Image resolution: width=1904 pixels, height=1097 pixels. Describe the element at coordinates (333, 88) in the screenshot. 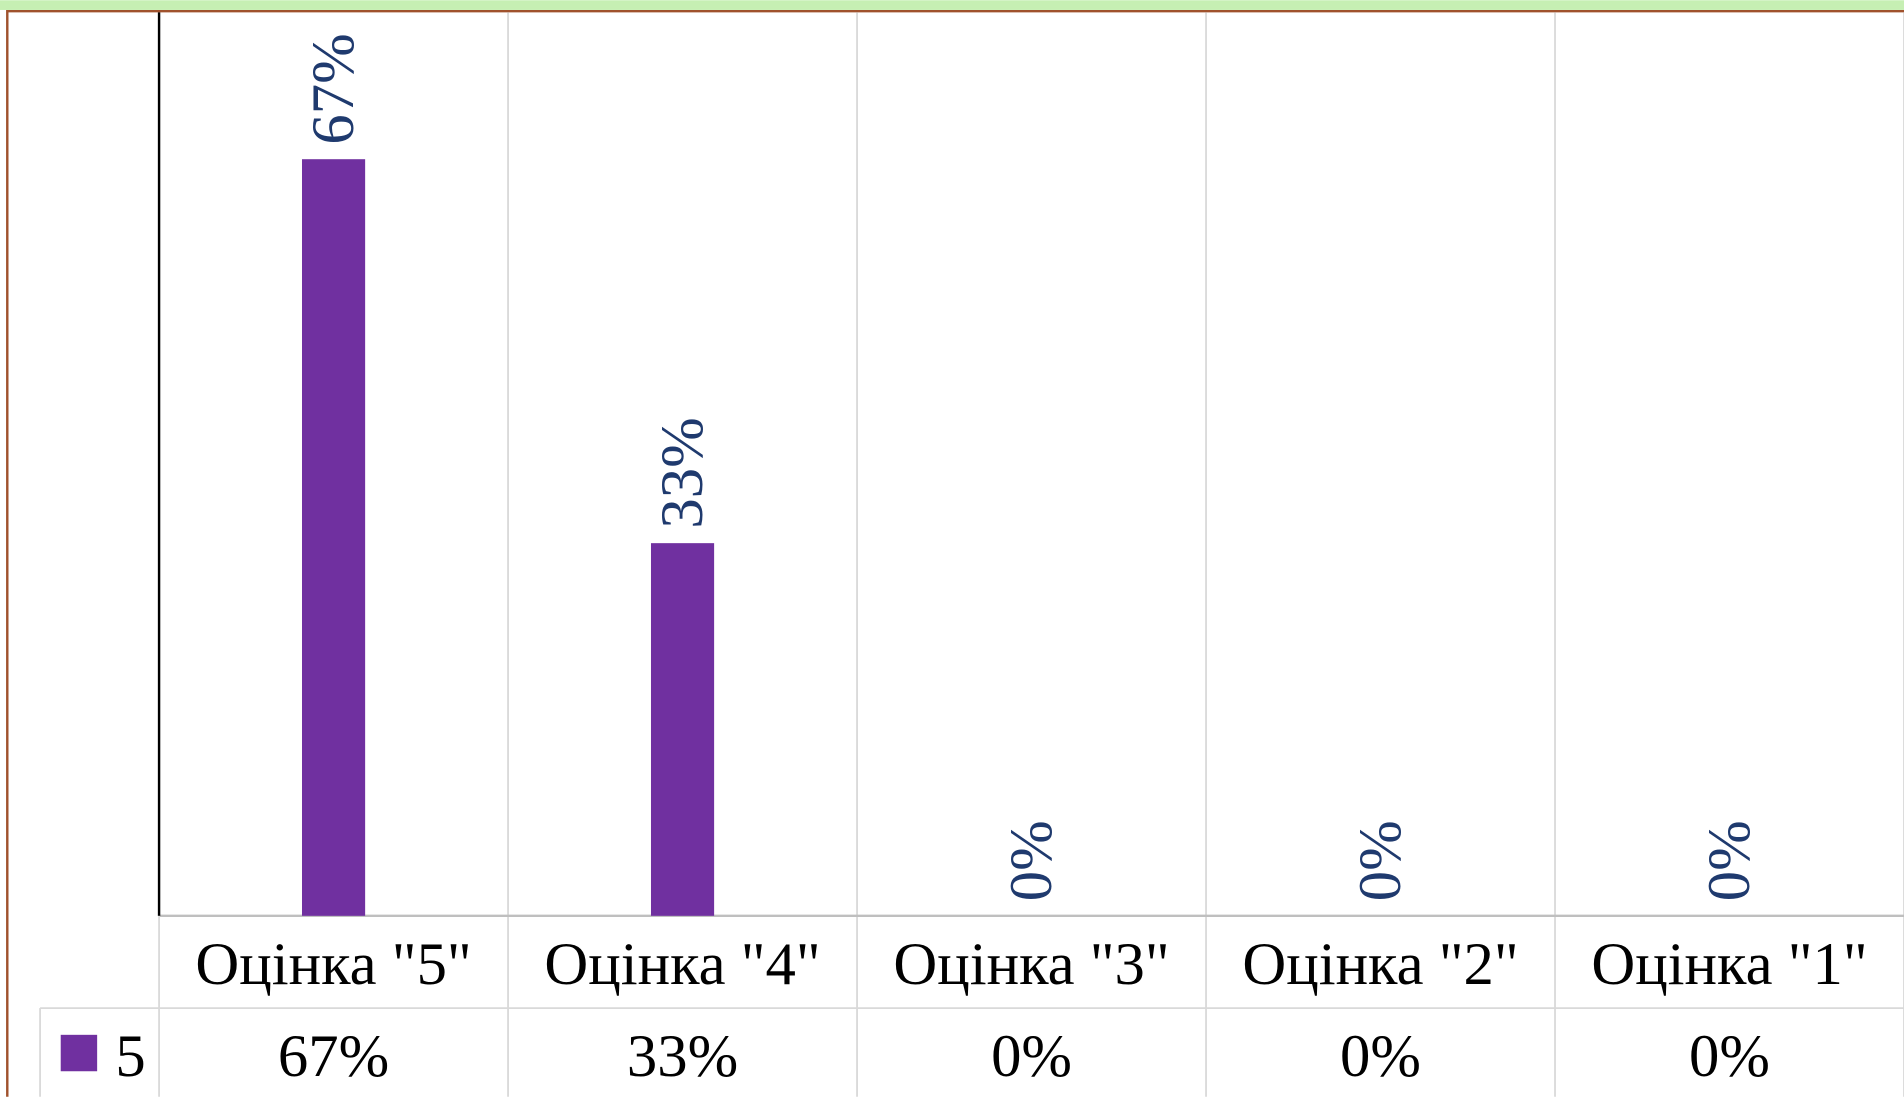

I see `data-label: 67%` at that location.